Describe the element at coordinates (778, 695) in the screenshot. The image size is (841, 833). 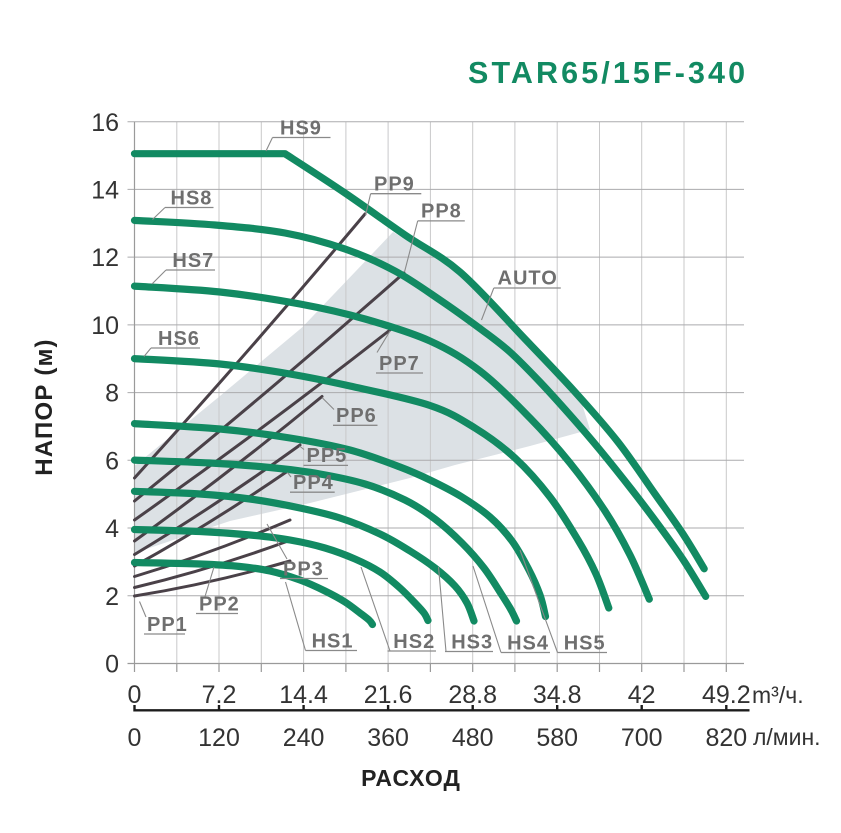
I see `svg-text: m³/ч.` at that location.